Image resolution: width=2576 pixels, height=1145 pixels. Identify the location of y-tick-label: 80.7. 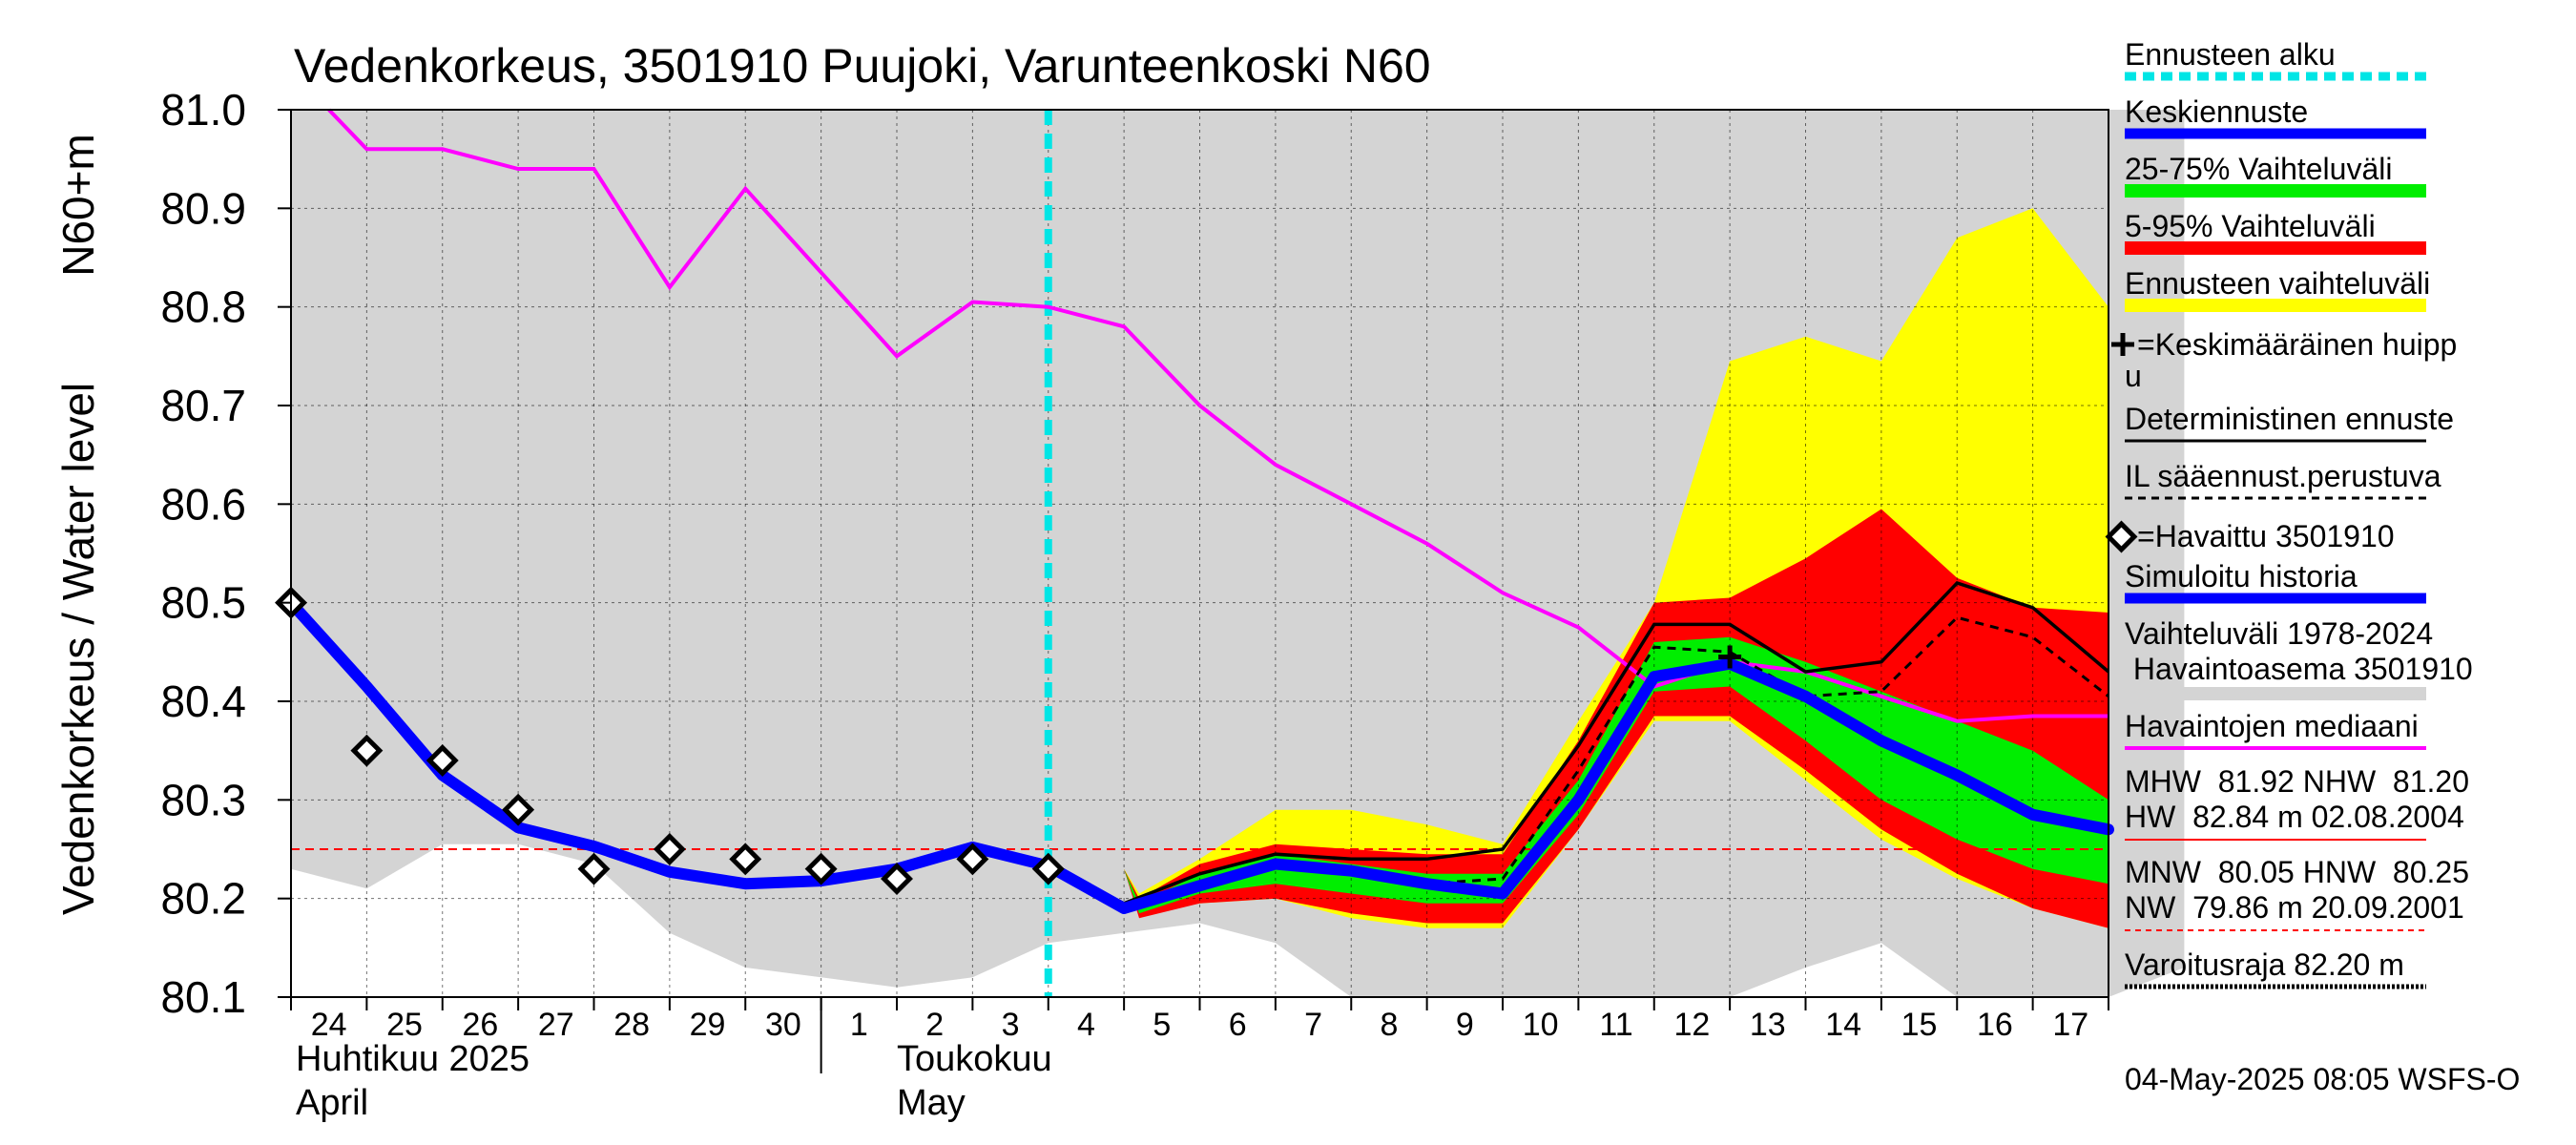
(203, 405).